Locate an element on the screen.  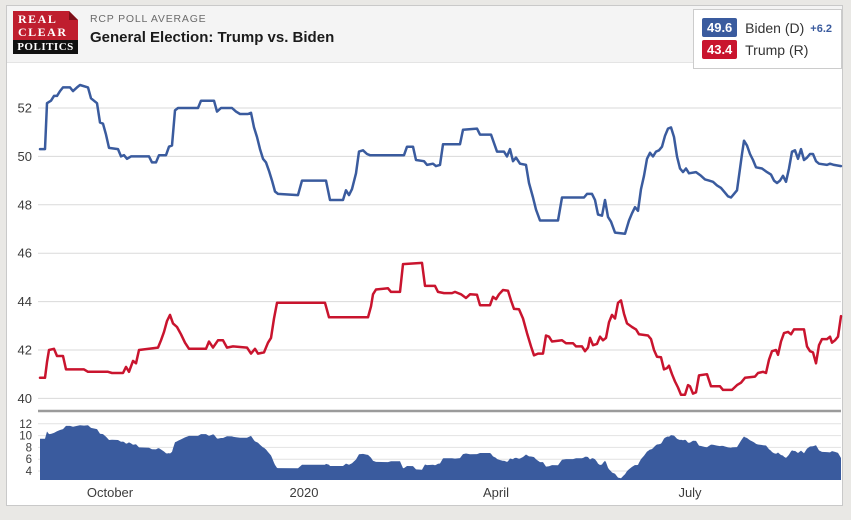
svg-text: 48 is located at coordinates (25, 204).